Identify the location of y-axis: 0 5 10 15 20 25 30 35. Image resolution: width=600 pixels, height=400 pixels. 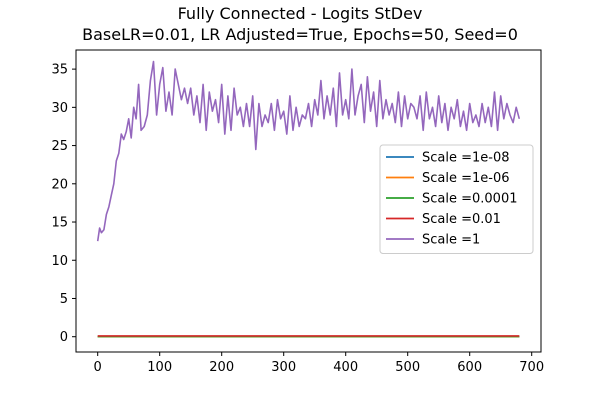
(63, 204).